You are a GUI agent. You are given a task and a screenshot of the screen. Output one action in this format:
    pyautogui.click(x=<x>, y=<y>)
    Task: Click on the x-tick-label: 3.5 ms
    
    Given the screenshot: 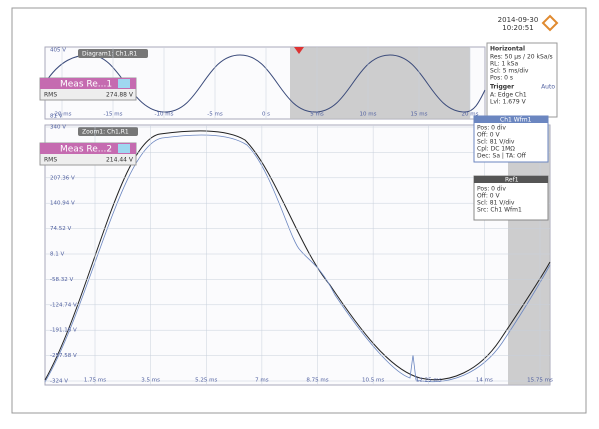 What is the action you would take?
    pyautogui.click(x=150, y=381)
    